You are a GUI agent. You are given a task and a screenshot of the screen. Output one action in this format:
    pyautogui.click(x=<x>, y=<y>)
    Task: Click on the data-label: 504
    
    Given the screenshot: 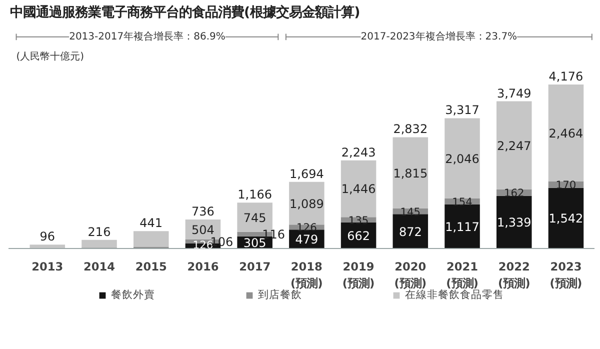 What is the action you would take?
    pyautogui.click(x=203, y=229)
    